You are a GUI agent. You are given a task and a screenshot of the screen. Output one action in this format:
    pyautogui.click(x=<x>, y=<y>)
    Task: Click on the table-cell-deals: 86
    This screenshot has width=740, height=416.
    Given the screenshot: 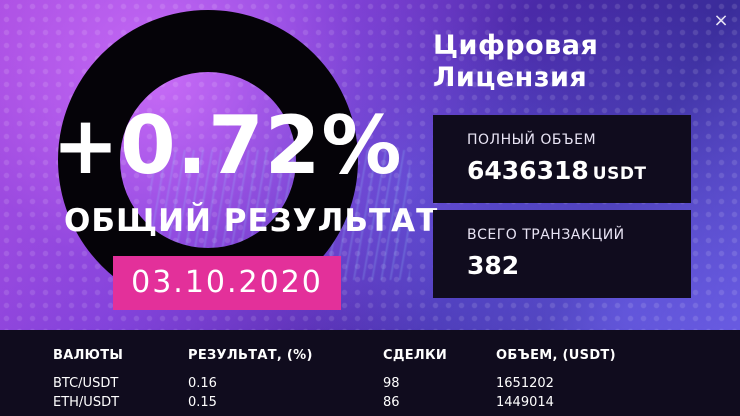 What is the action you would take?
    pyautogui.click(x=391, y=402)
    